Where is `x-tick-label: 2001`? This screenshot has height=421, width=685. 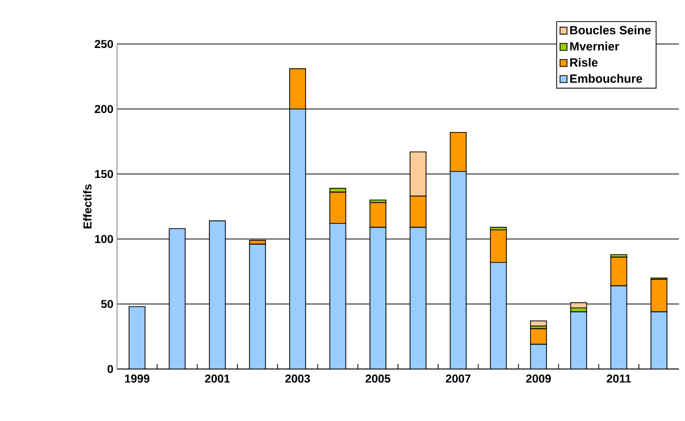 x-tick-label: 2001 is located at coordinates (217, 378).